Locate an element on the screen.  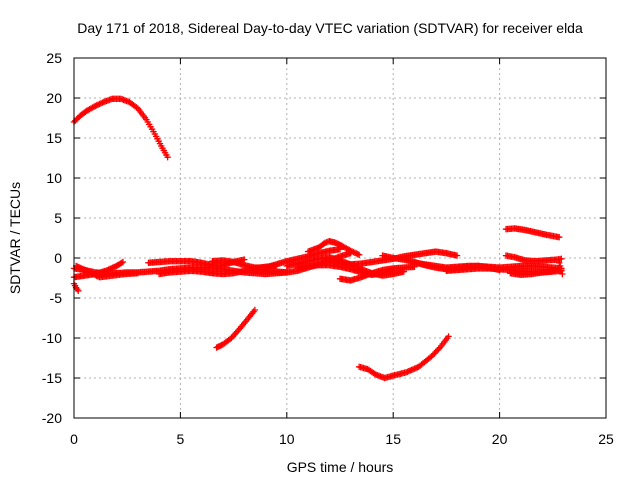
x-tick-label: 5 is located at coordinates (181, 439).